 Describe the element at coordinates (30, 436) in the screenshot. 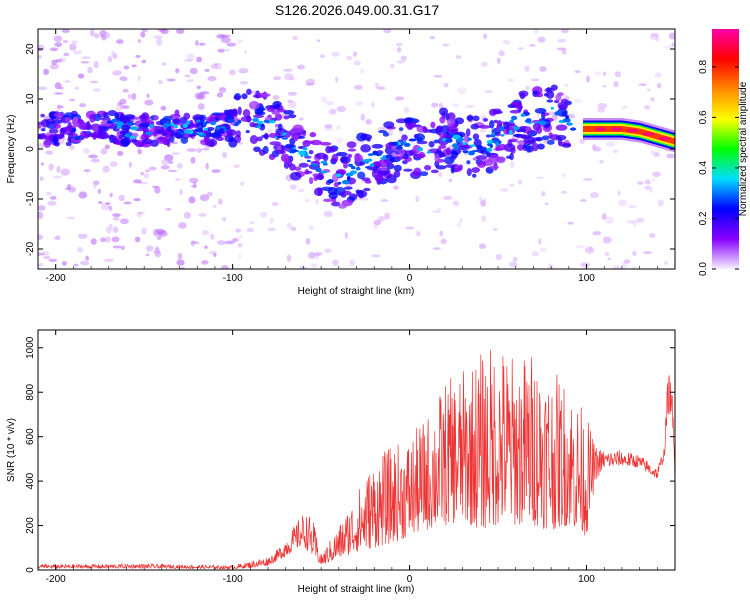

I see `snr-ytick-label: 600` at that location.